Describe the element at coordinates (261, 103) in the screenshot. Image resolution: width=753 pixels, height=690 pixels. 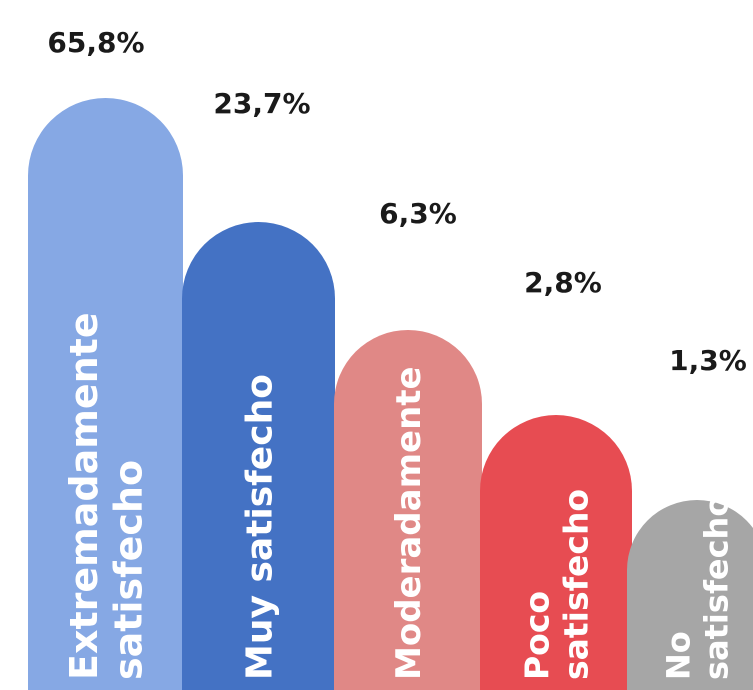
I see `value-label-2: 23,7%` at that location.